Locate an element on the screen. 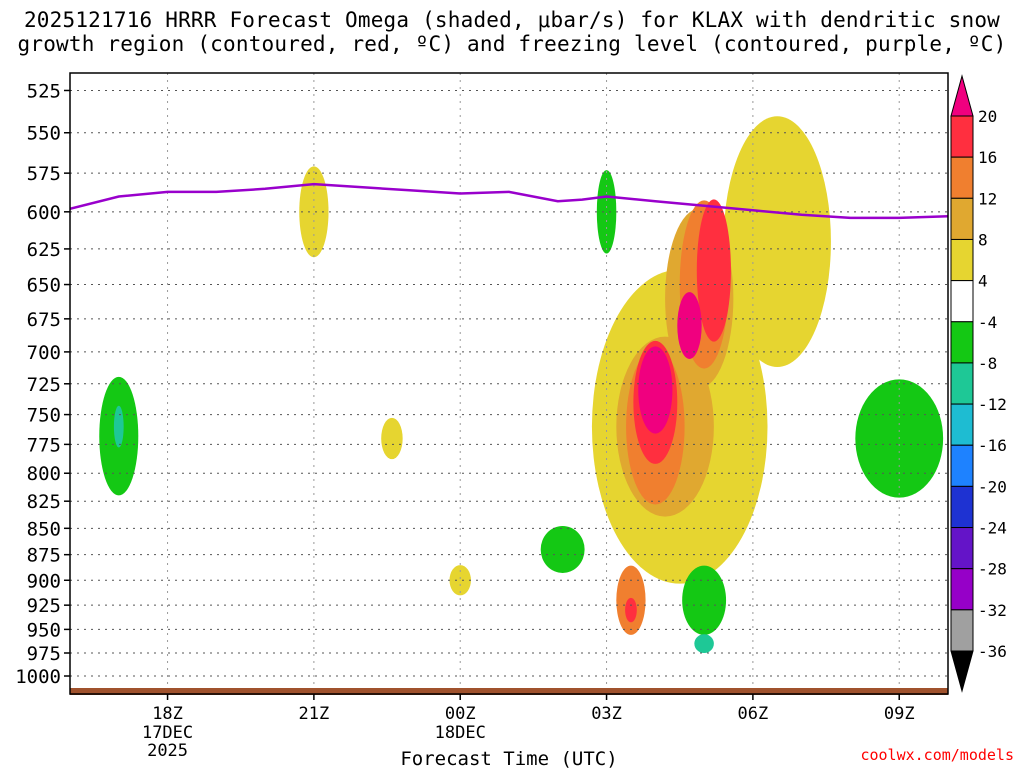 Image resolution: width=1024 pixels, height=768 pixels. y-tick-label: 875 is located at coordinates (44, 556).